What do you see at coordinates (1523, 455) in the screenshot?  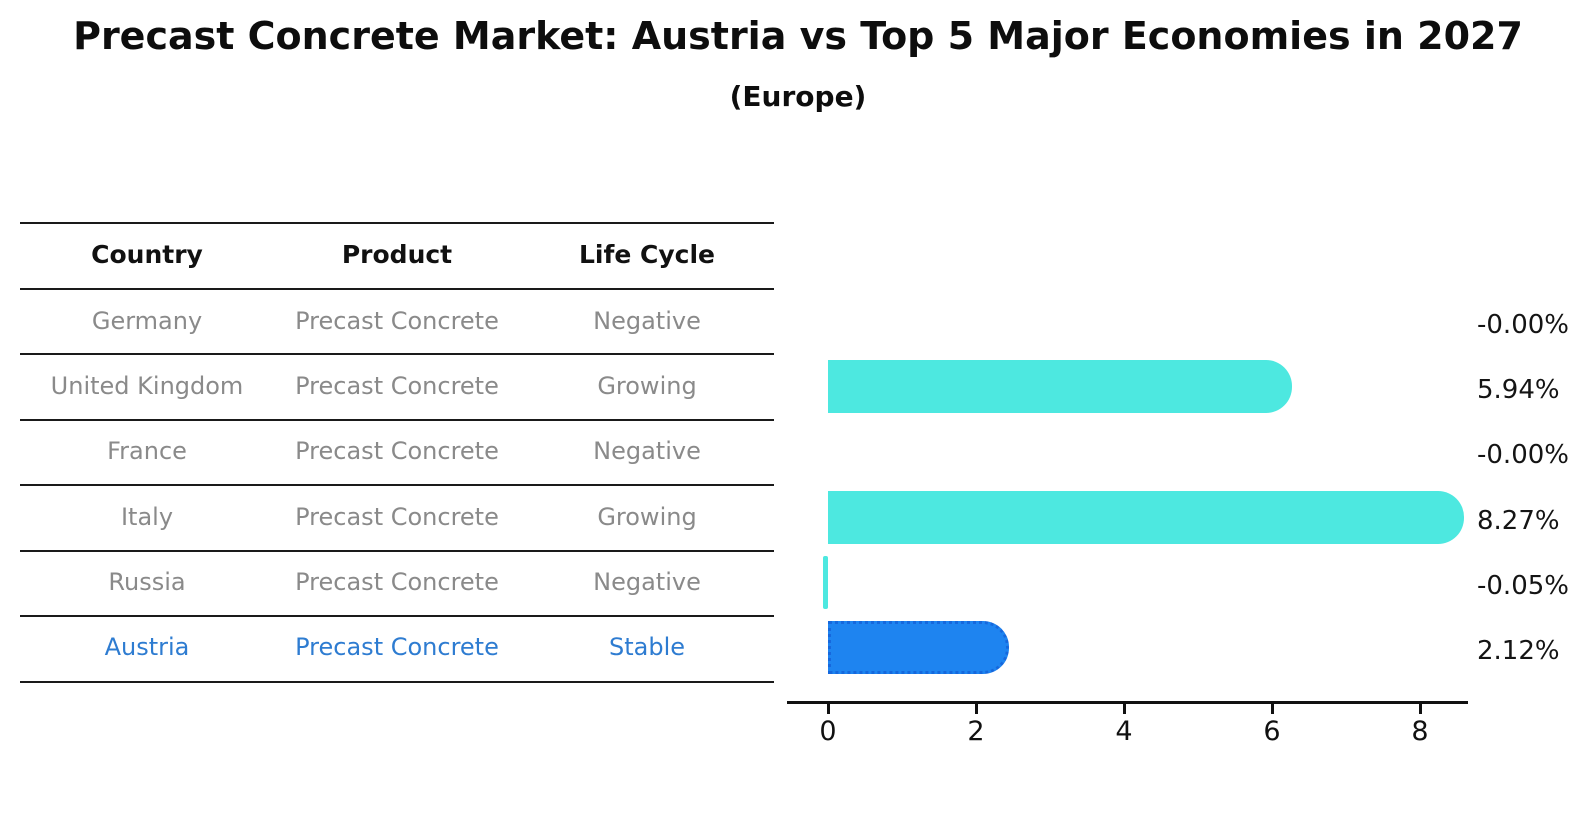 I see `value-label-france: -0.00%` at bounding box center [1523, 455].